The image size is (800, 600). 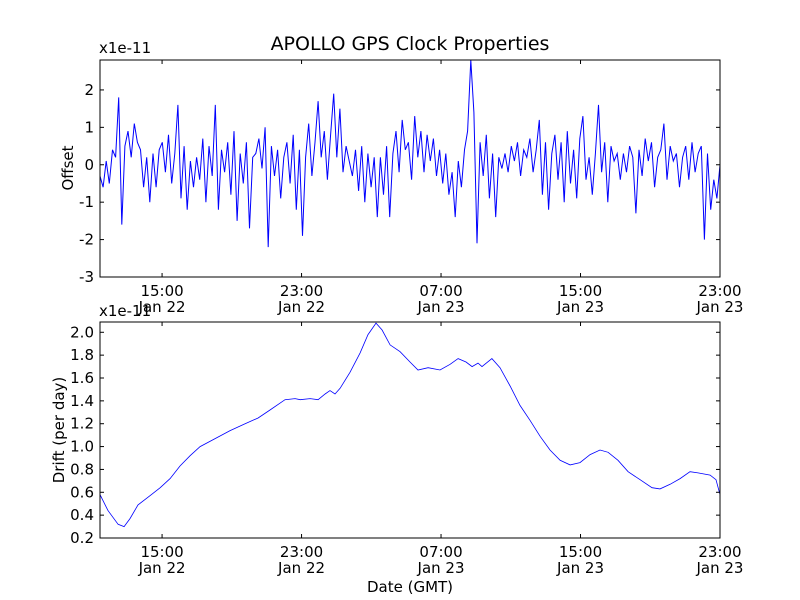 I want to click on y-tick-label: 0.2, so click(x=82, y=538).